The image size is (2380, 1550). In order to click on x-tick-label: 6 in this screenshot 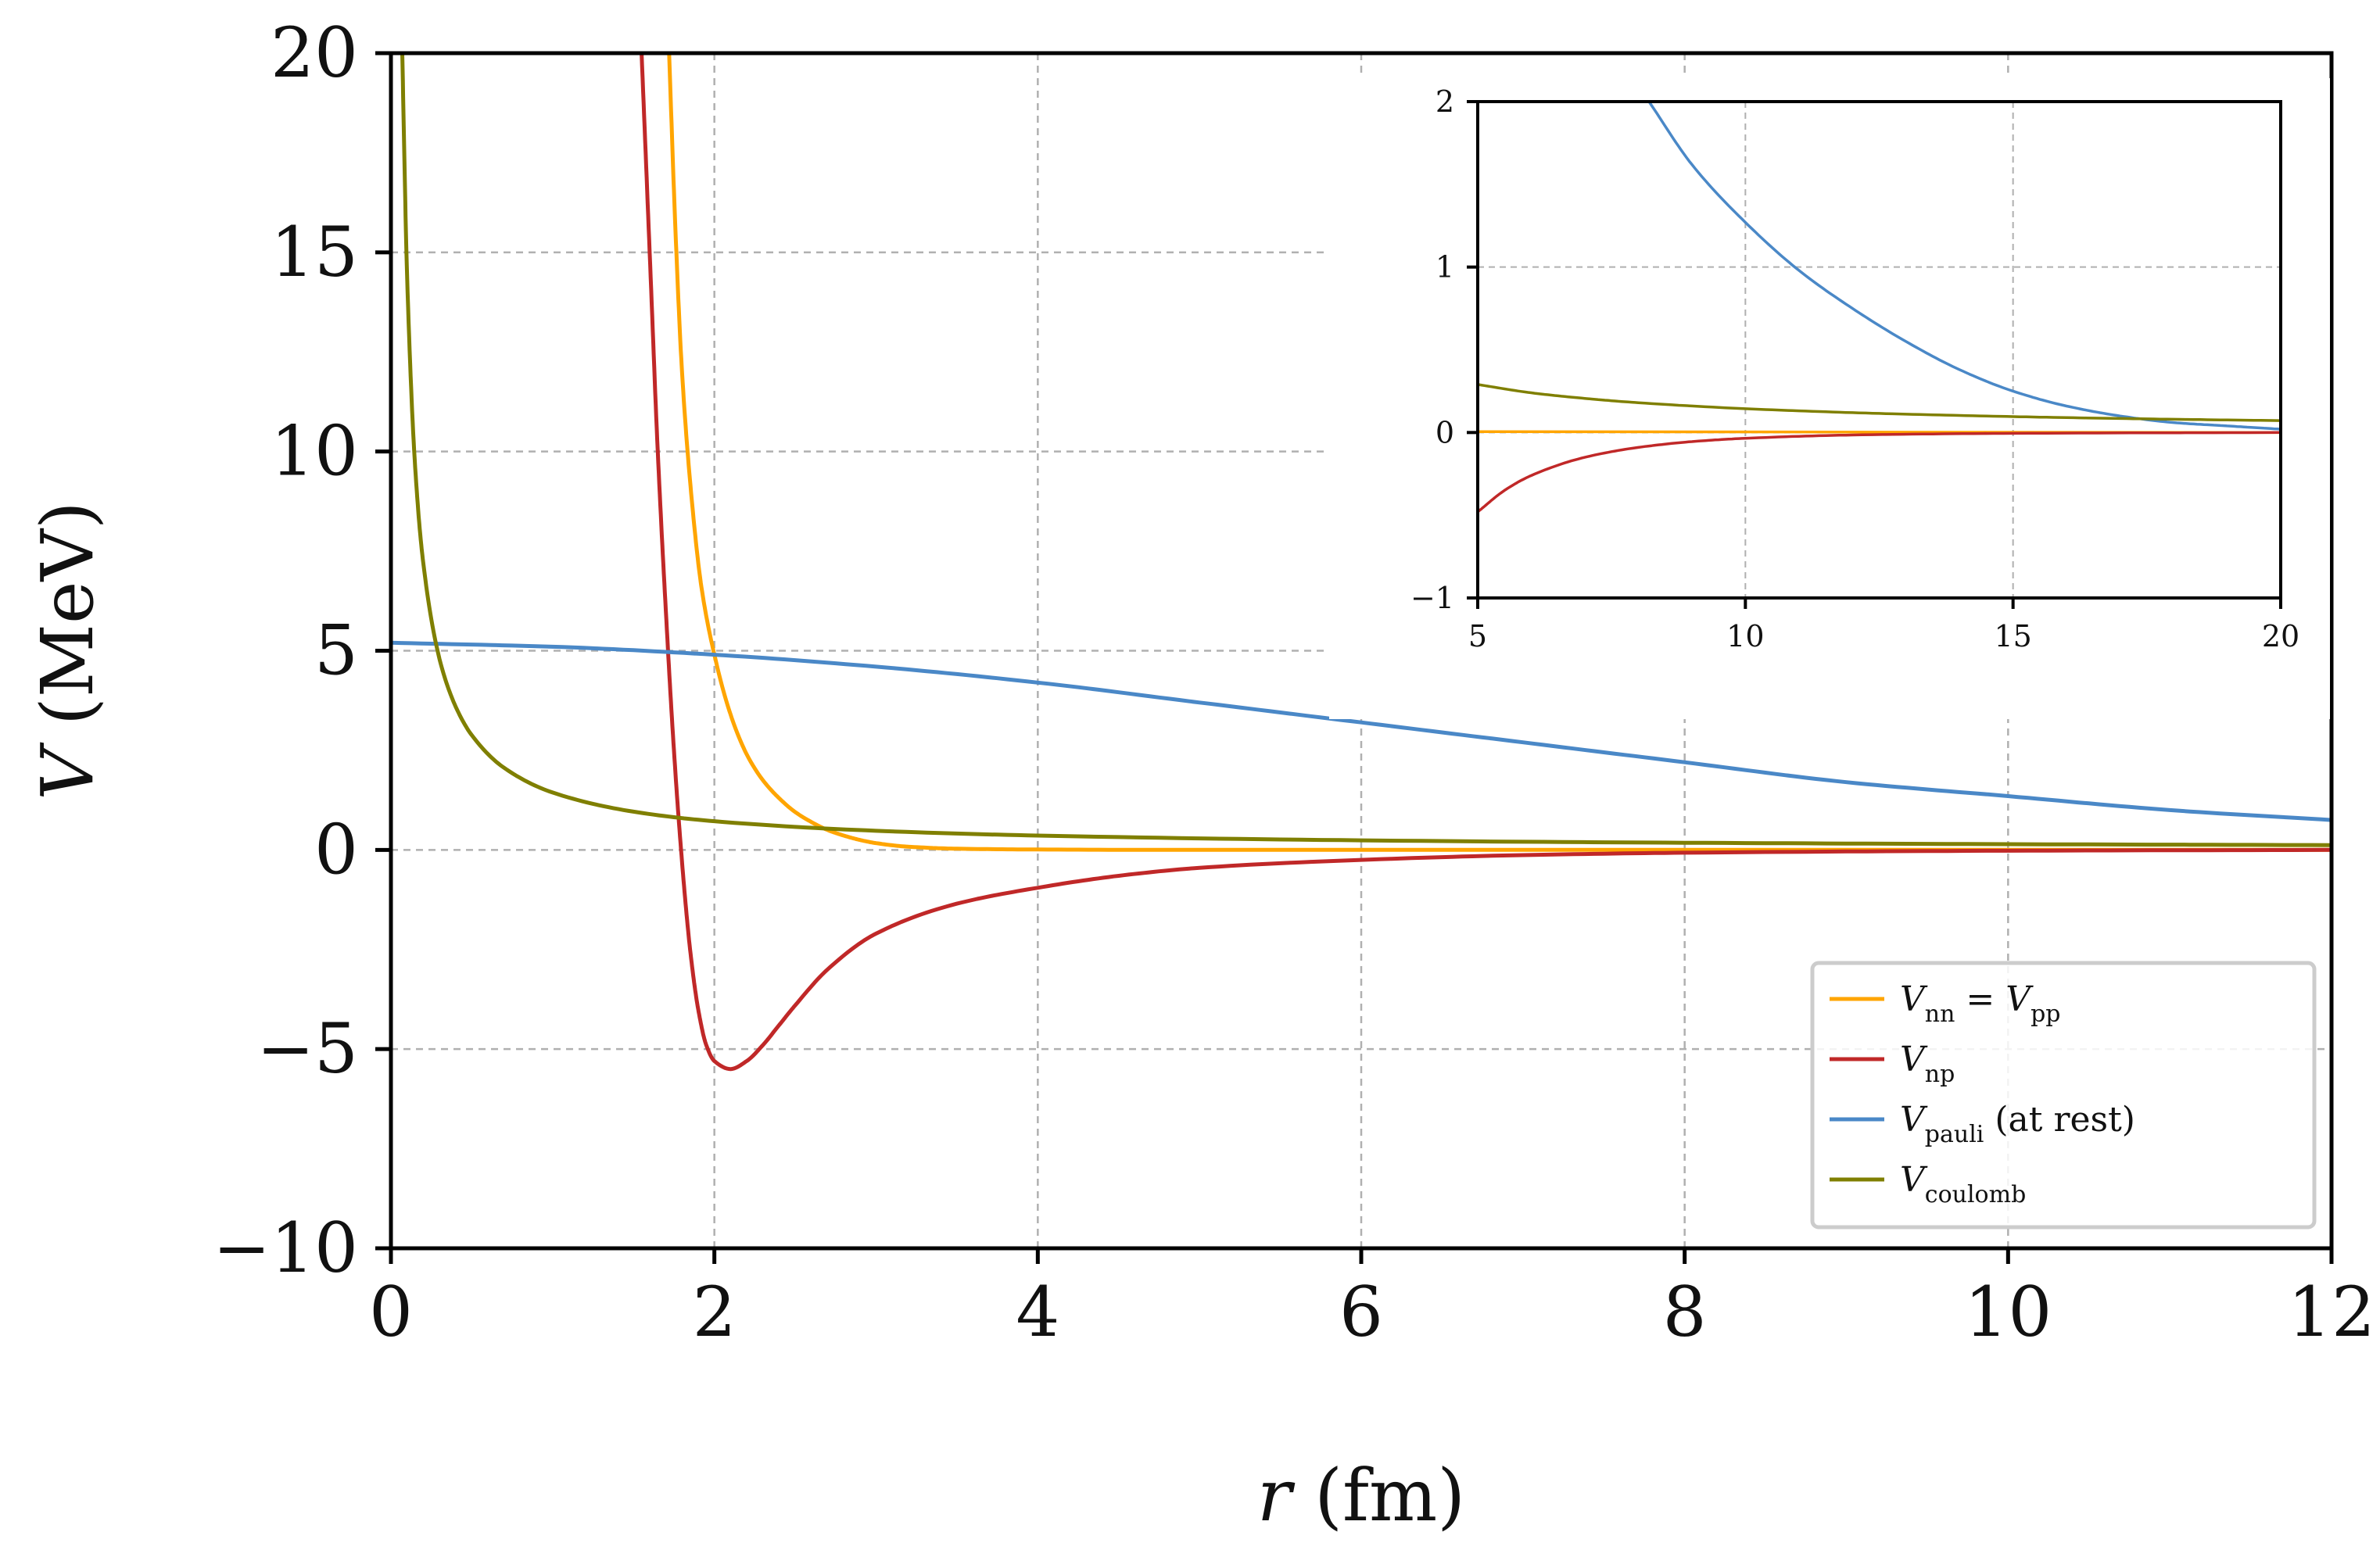, I will do `click(1361, 1312)`.